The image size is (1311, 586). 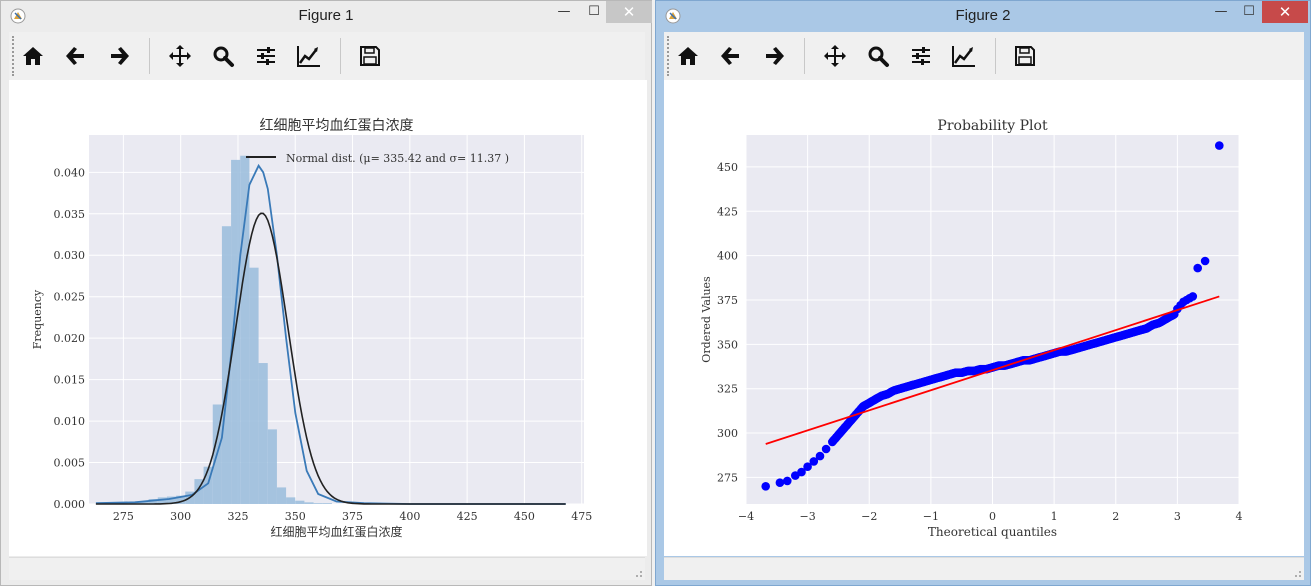 What do you see at coordinates (992, 532) in the screenshot?
I see `x-axis-label: Theoretical quantiles` at bounding box center [992, 532].